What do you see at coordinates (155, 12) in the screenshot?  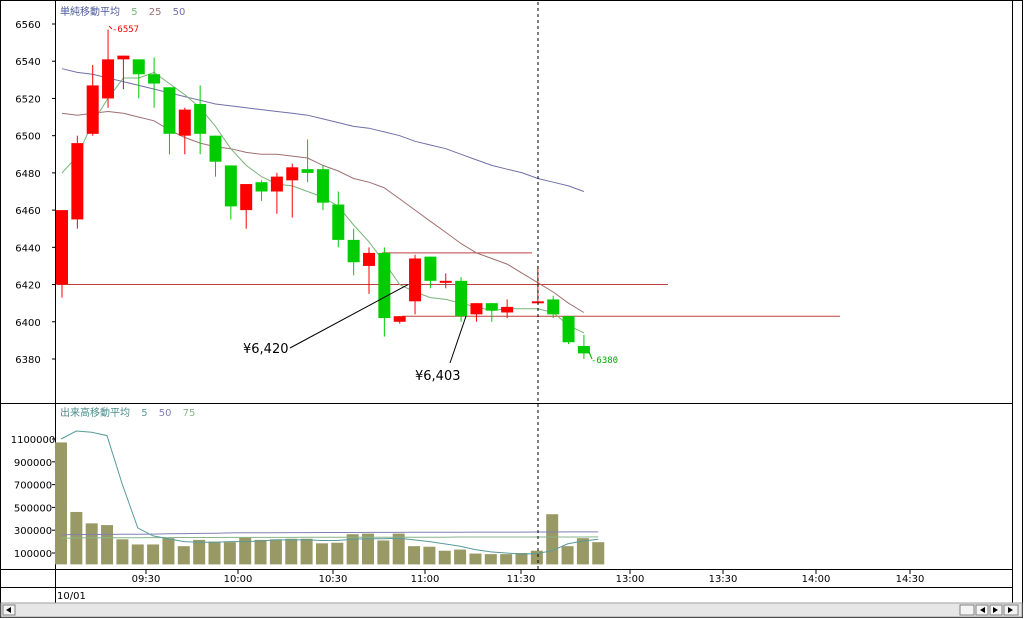 I see `price-legend-ma25: 25` at bounding box center [155, 12].